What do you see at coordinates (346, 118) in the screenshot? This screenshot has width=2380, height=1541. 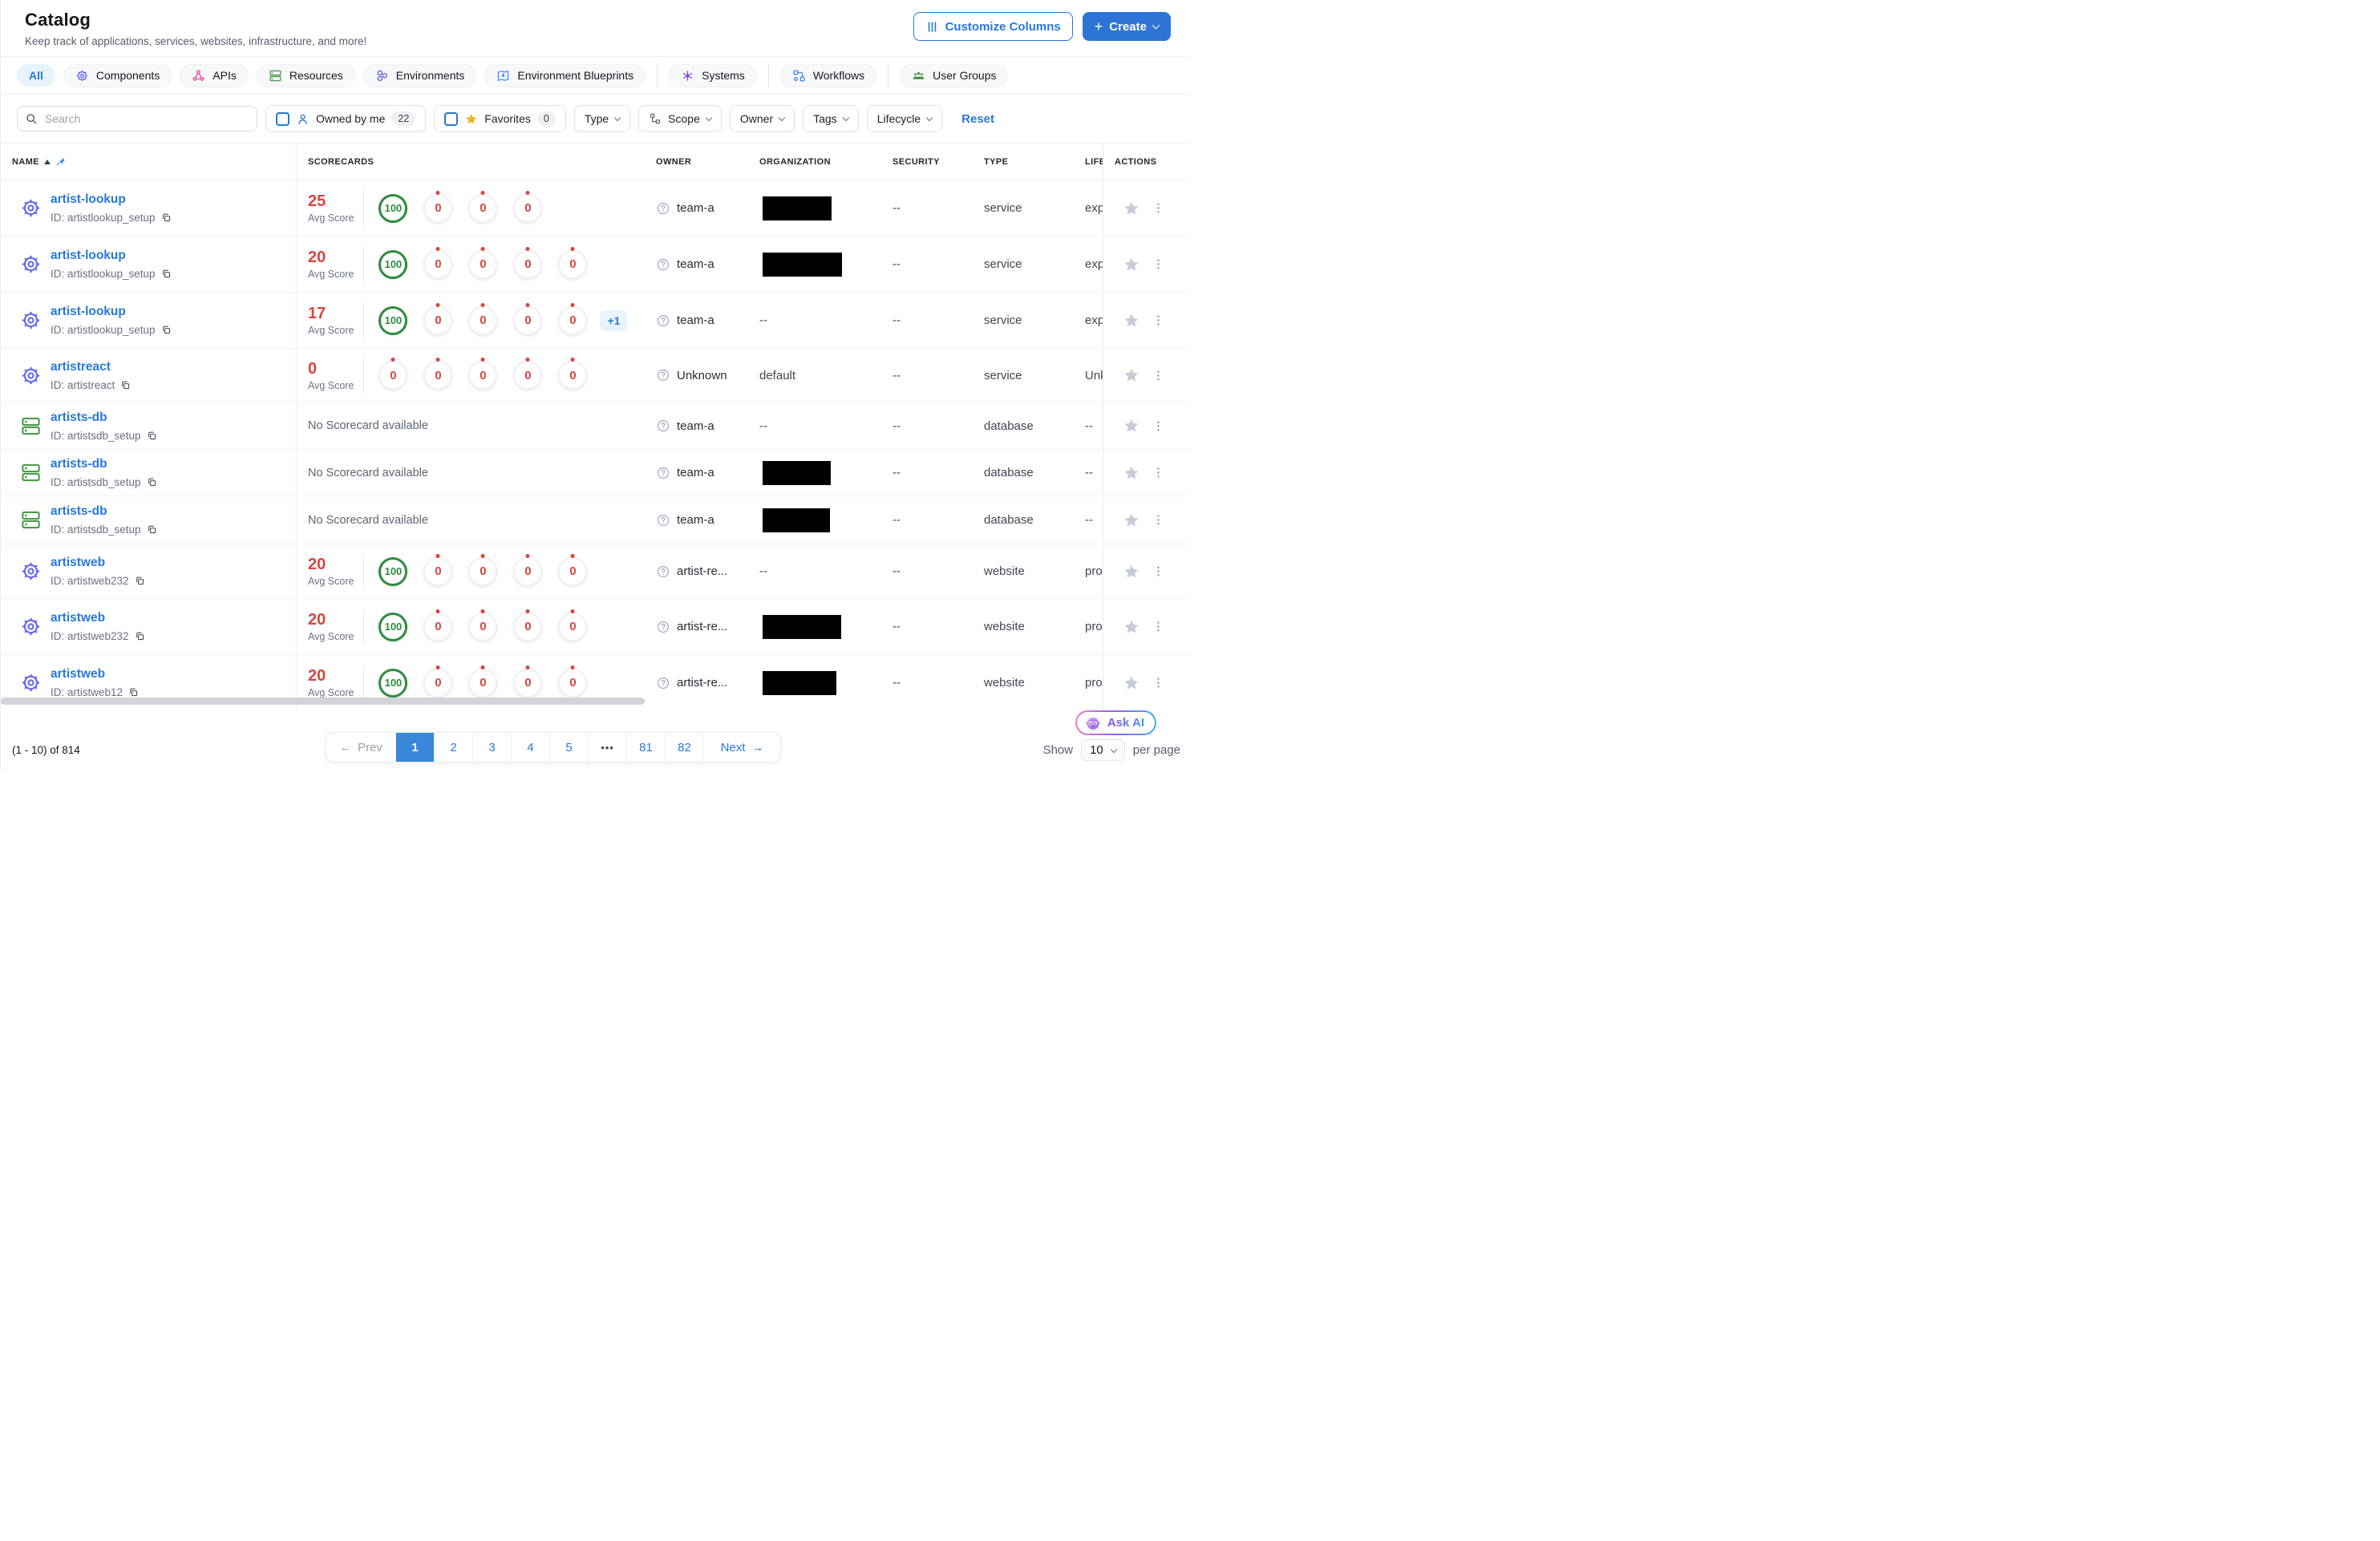 I see `owned-by-me-filter: Owned by me 22` at bounding box center [346, 118].